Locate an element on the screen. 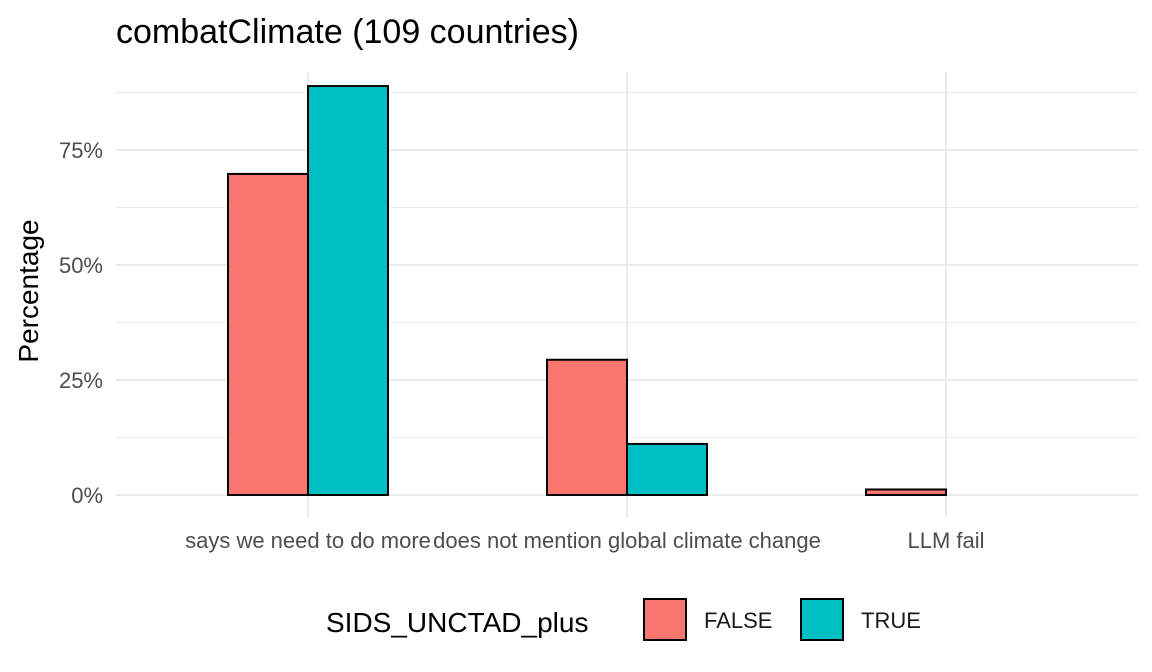 The height and width of the screenshot is (672, 1152). y-axis-ticks: 0% 25% 50% 75% is located at coordinates (81, 323).